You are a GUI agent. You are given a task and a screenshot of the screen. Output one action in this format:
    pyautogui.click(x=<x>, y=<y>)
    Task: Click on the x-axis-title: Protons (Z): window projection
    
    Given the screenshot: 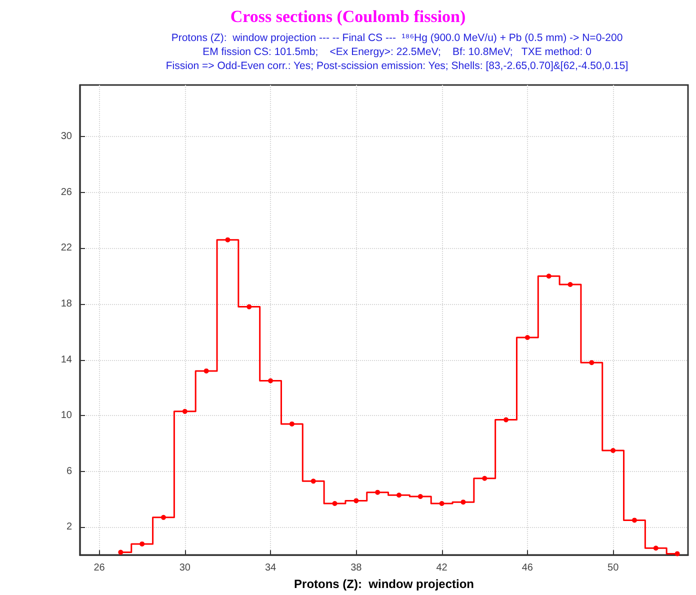 What is the action you would take?
    pyautogui.click(x=384, y=584)
    